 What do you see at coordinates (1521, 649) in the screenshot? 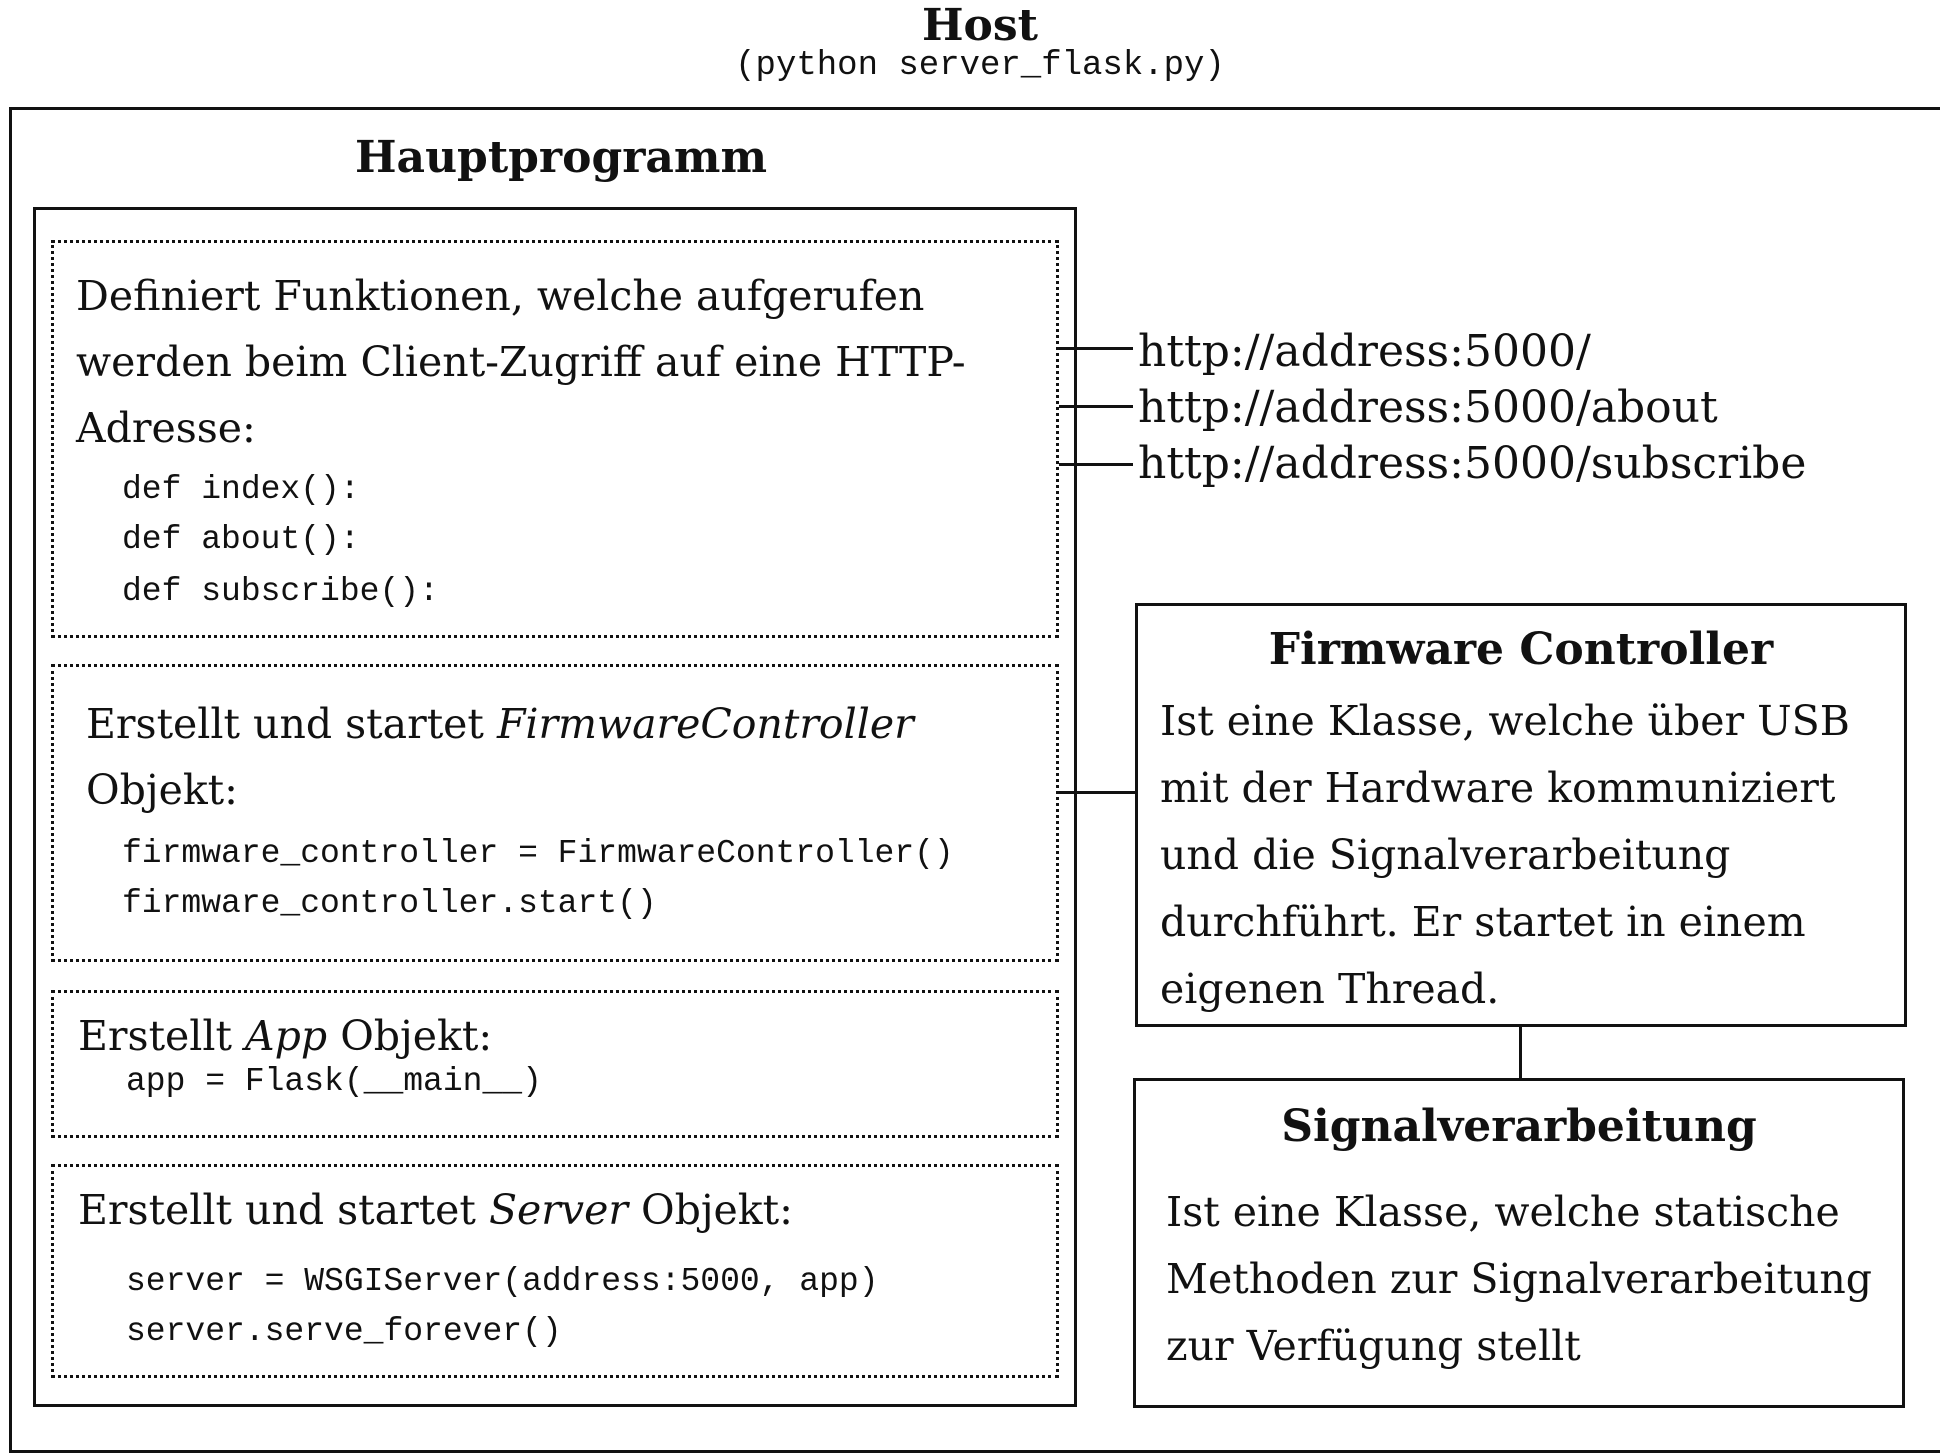
I see `firmware-controller-title: Firmware Controller` at bounding box center [1521, 649].